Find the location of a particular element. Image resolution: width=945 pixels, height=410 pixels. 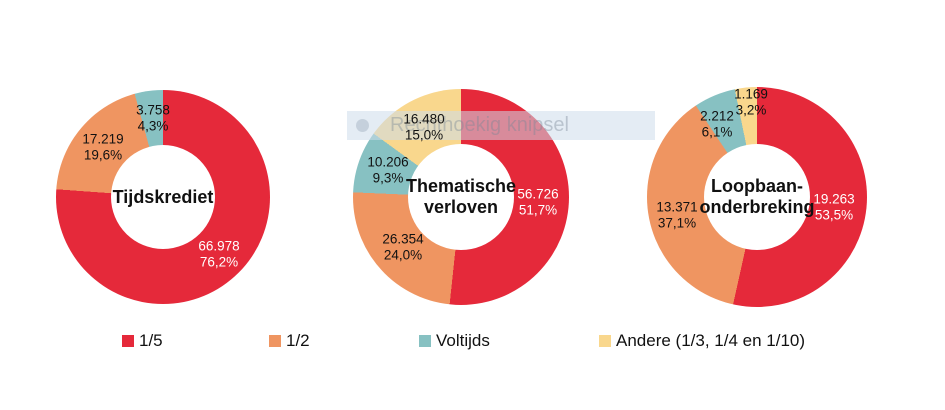

legend-item-half: 1/2 is located at coordinates (289, 341).